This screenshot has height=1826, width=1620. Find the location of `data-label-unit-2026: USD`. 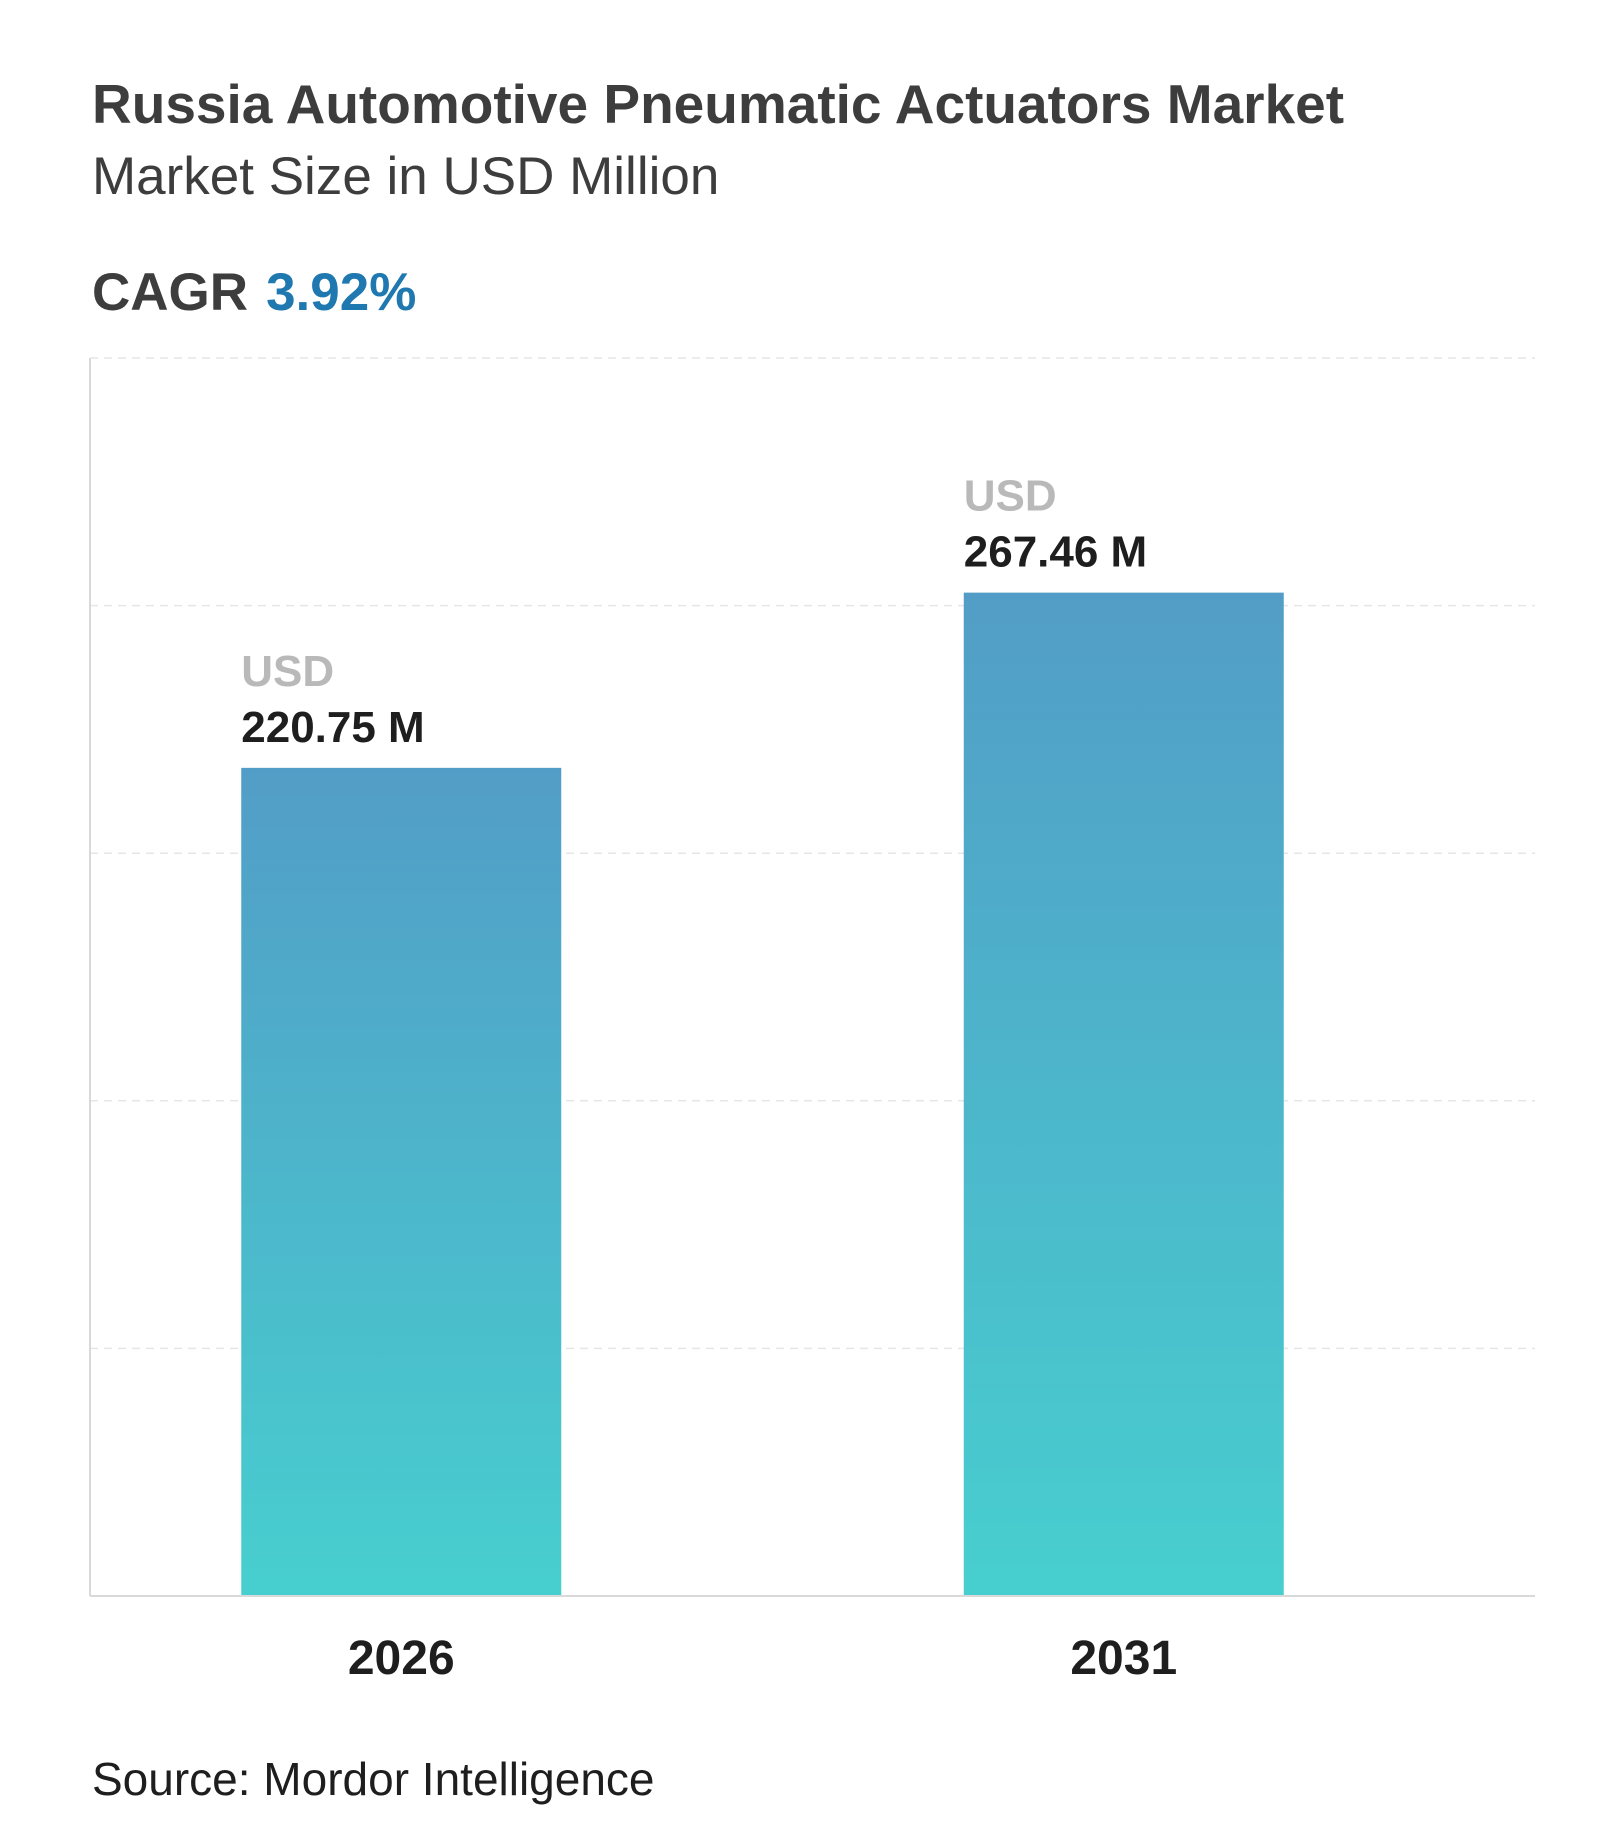

data-label-unit-2026: USD is located at coordinates (287, 671).